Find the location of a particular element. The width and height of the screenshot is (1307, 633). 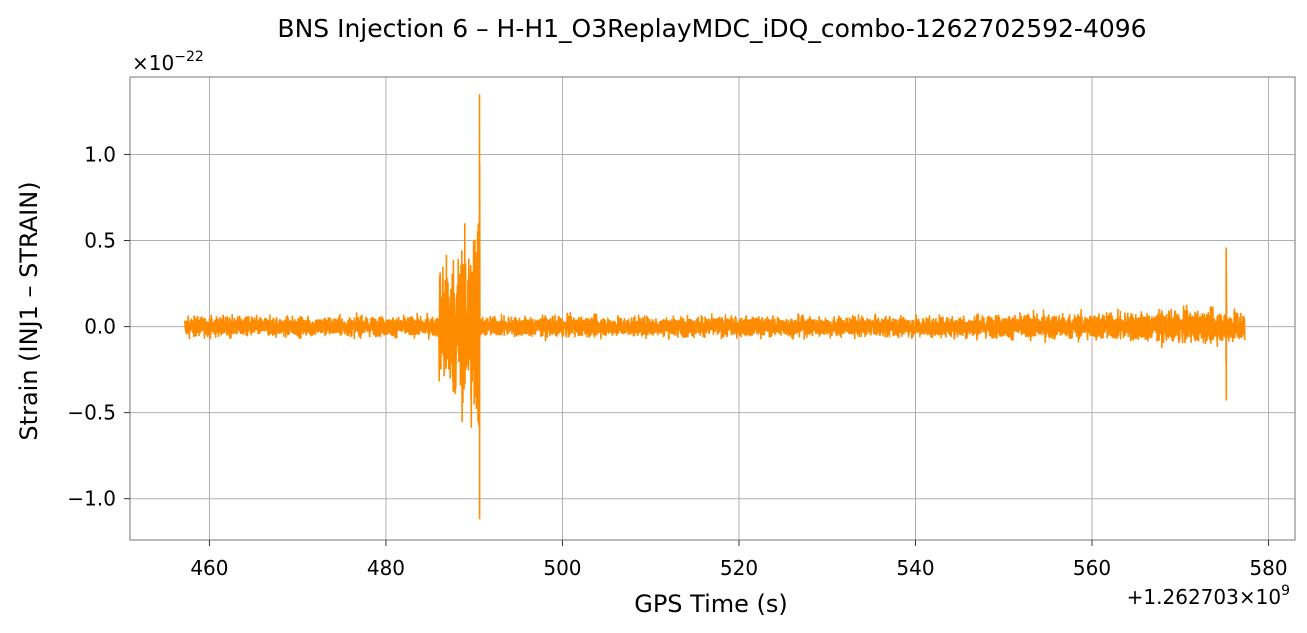

y-tick-label: 1.0 is located at coordinates (100, 154).